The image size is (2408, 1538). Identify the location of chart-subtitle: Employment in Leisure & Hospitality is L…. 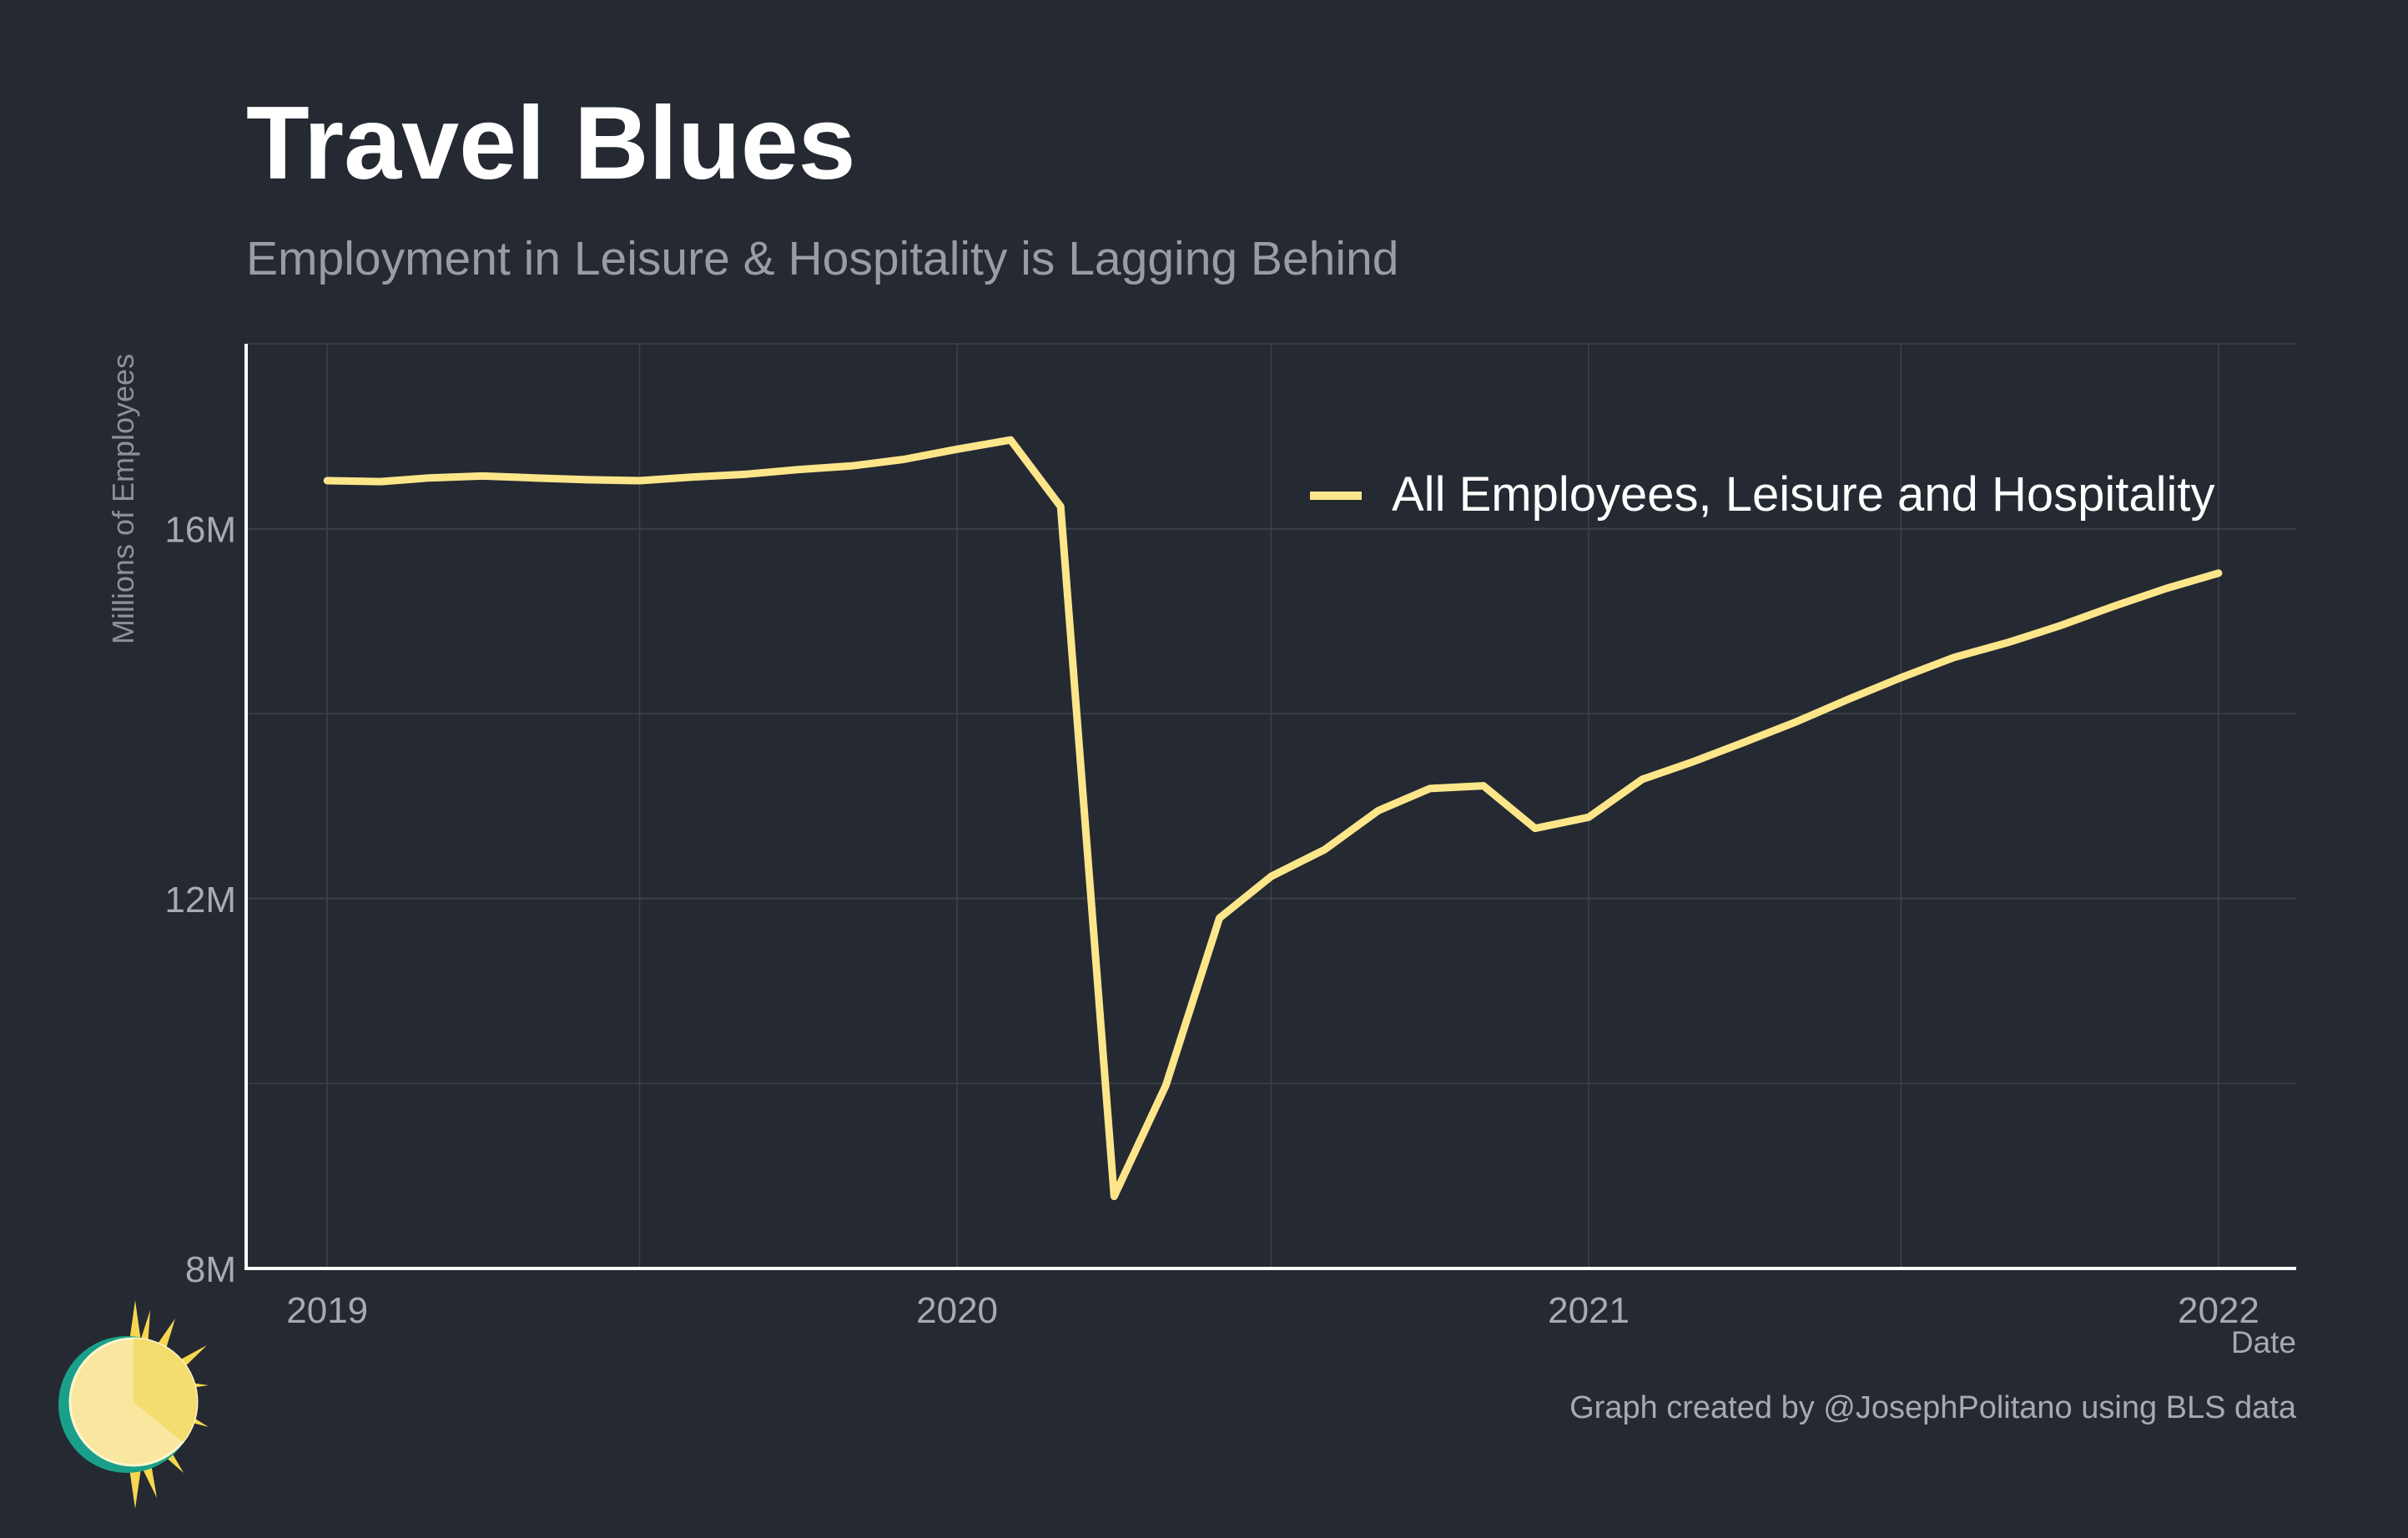
(822, 258).